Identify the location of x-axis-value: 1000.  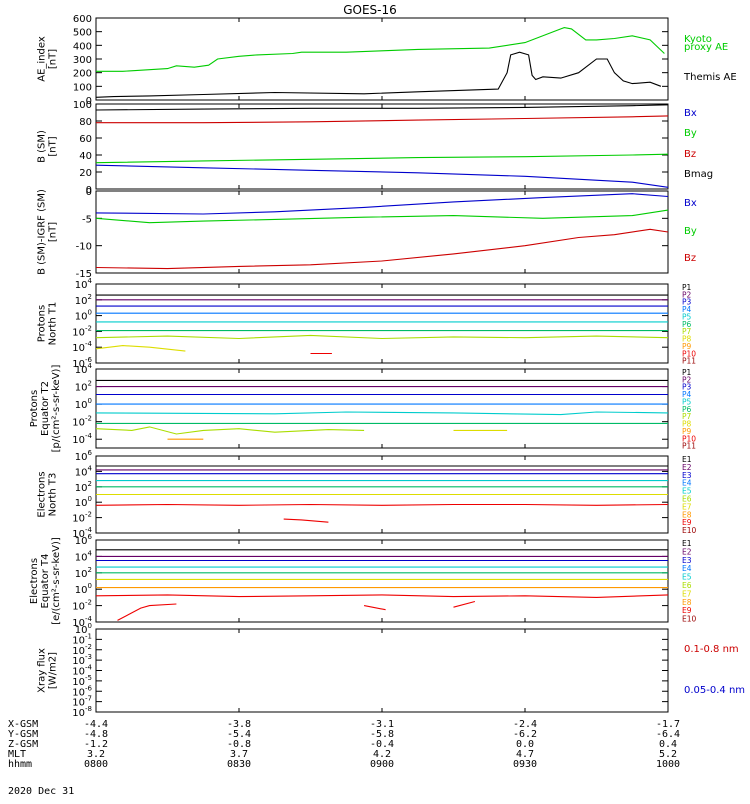
(668, 764).